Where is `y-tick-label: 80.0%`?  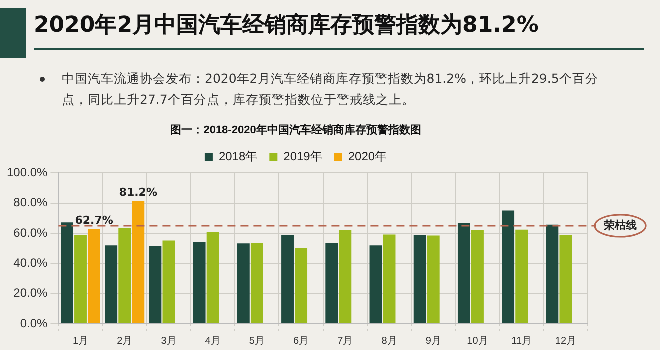
y-tick-label: 80.0% is located at coordinates (31, 203).